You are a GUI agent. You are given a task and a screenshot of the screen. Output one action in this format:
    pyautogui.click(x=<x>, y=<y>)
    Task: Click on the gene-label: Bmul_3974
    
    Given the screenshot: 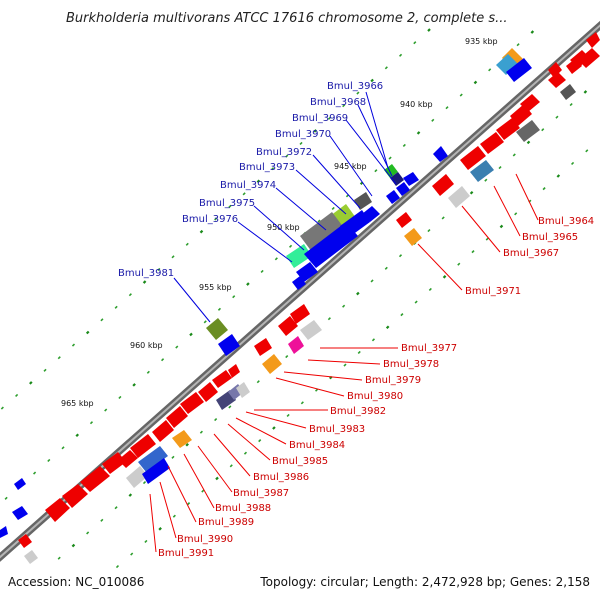 What is the action you would take?
    pyautogui.click(x=248, y=185)
    